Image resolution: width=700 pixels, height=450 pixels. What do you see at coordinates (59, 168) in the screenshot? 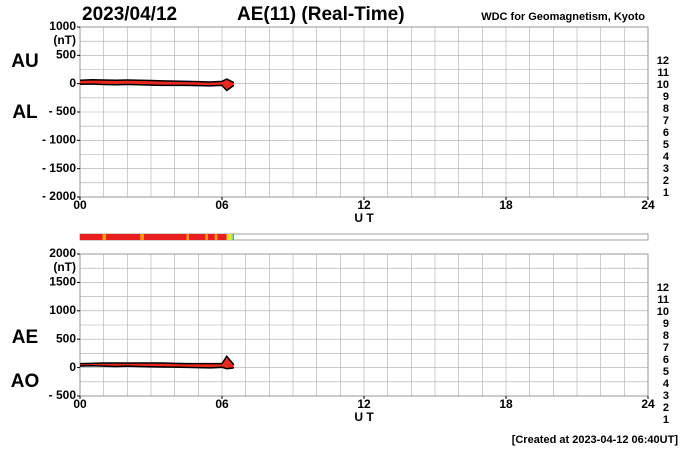
I see `y-tick-label: - 1500` at bounding box center [59, 168].